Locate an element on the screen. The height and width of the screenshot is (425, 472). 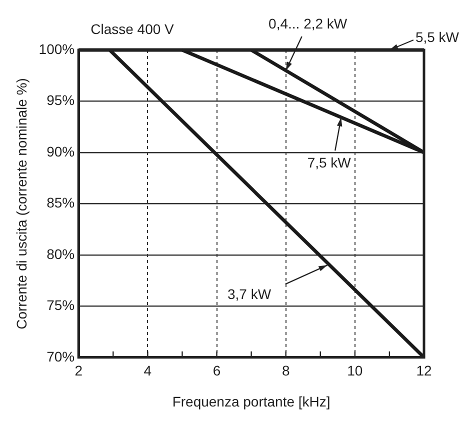
y-tick-label: 95% is located at coordinates (60, 100).